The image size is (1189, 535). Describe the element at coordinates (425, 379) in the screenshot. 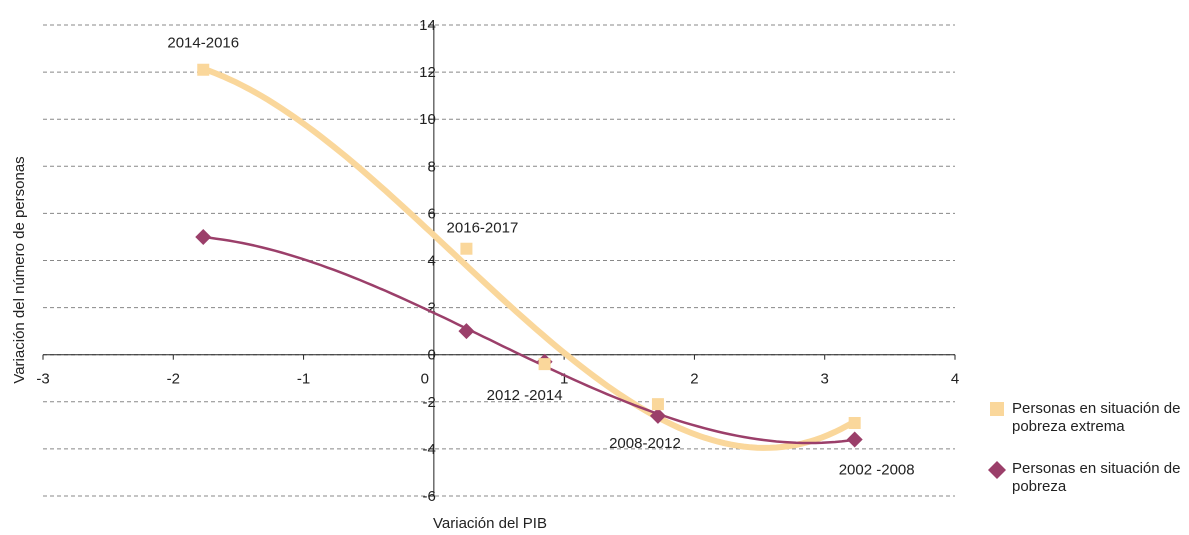

I see `x-tick-label: 0` at that location.